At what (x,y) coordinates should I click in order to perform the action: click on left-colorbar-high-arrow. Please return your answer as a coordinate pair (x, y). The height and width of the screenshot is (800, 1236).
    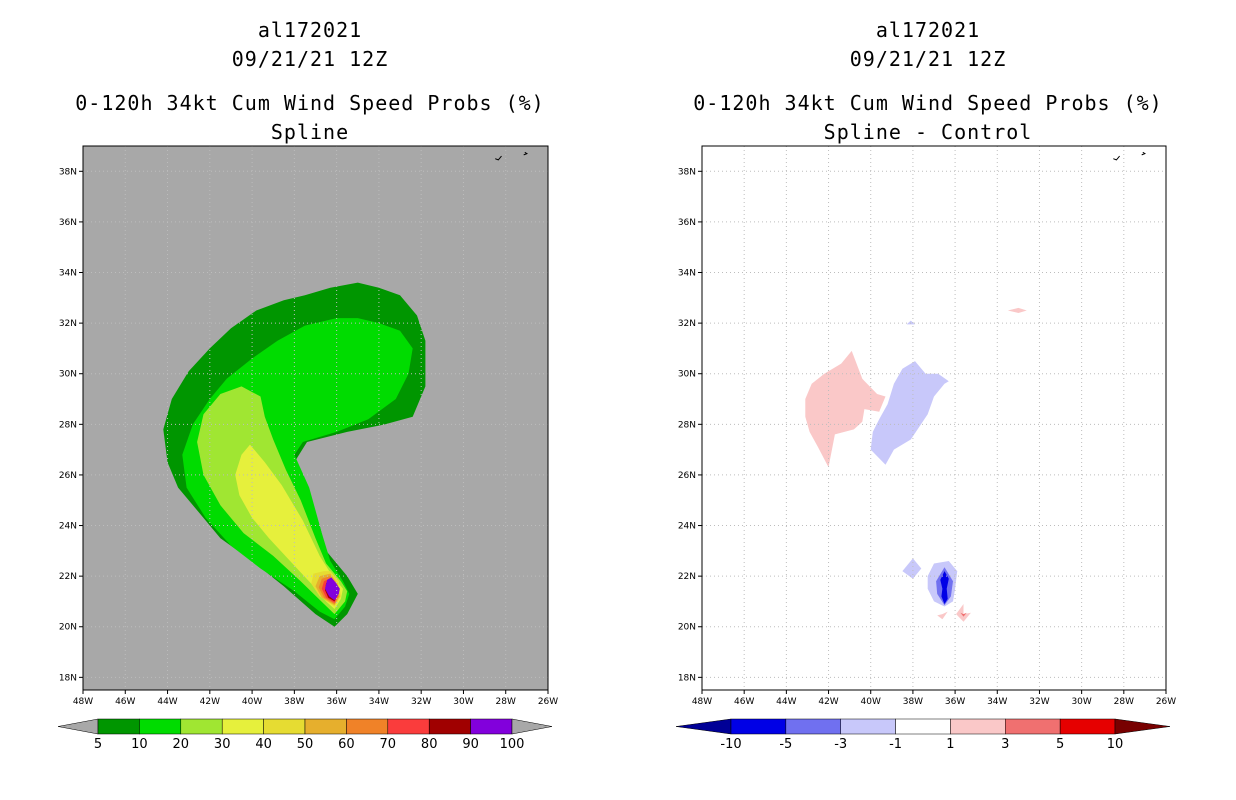
    Looking at the image, I should click on (532, 726).